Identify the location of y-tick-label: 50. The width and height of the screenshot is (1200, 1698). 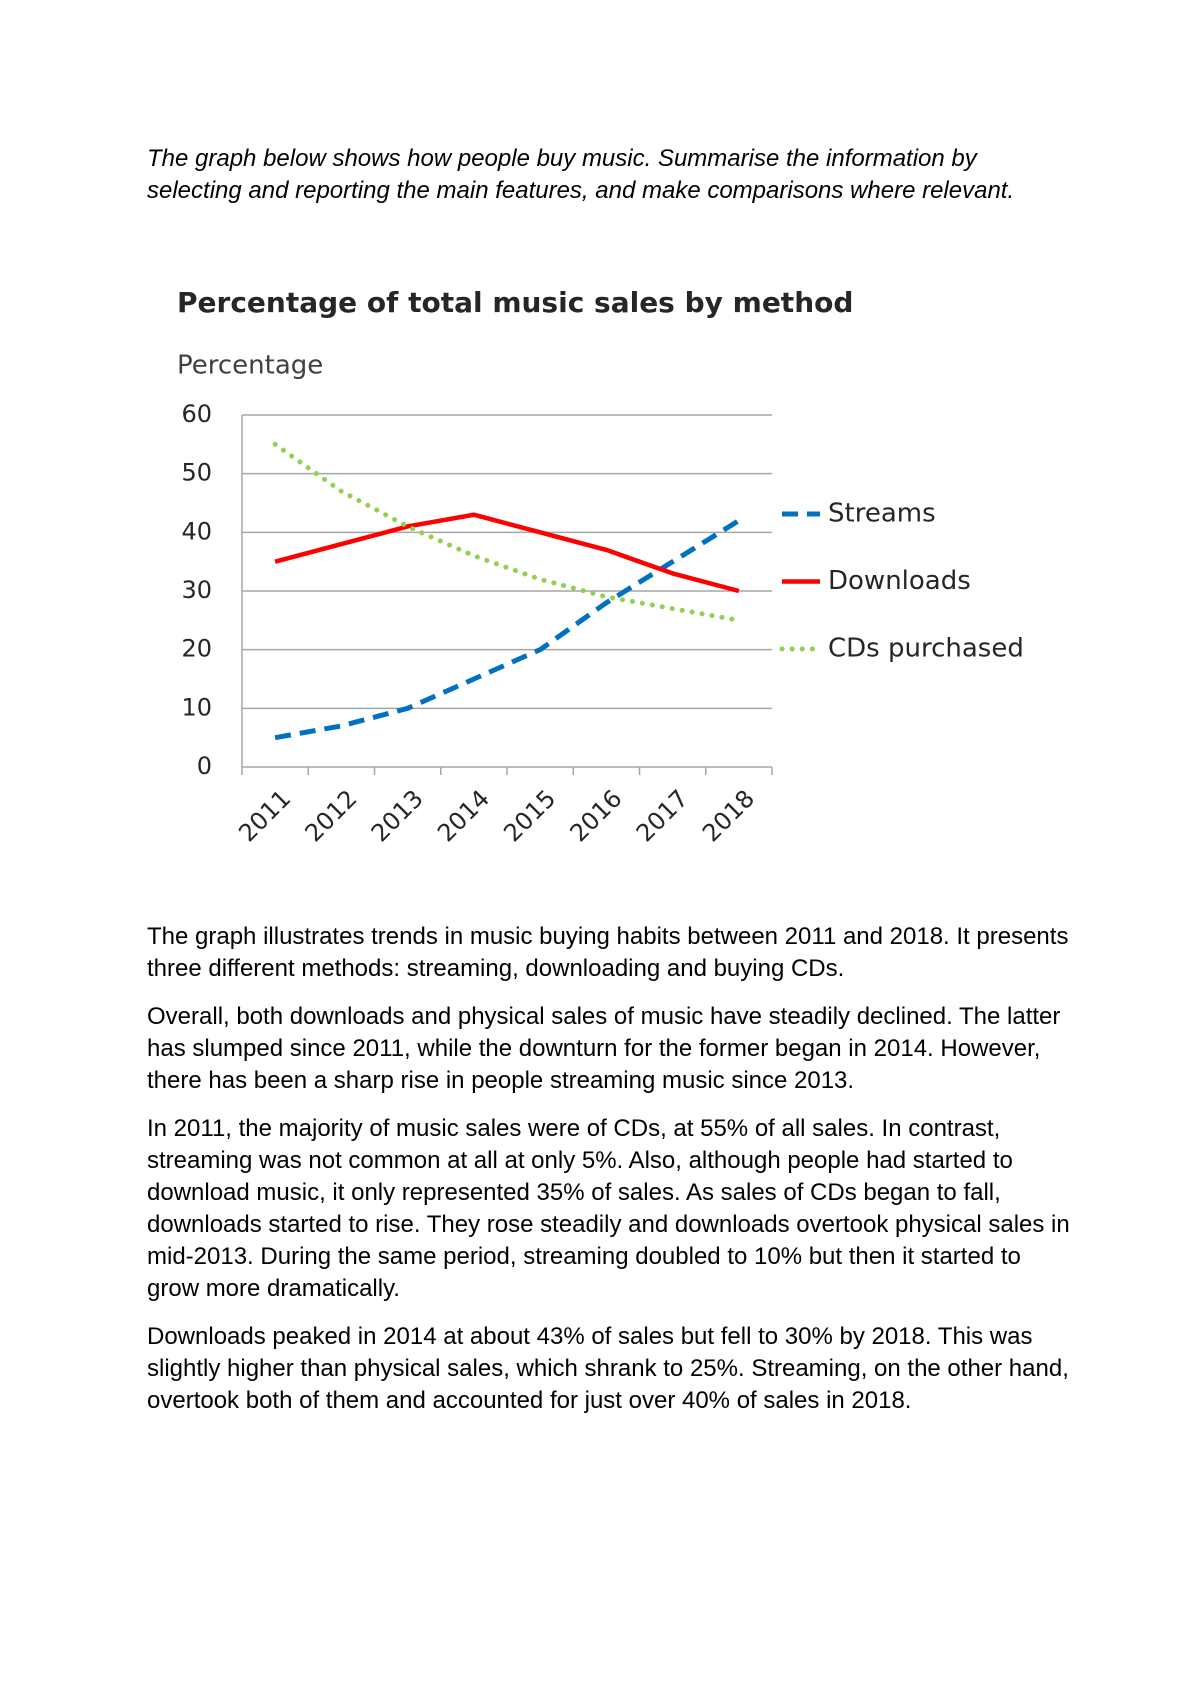
(196, 473).